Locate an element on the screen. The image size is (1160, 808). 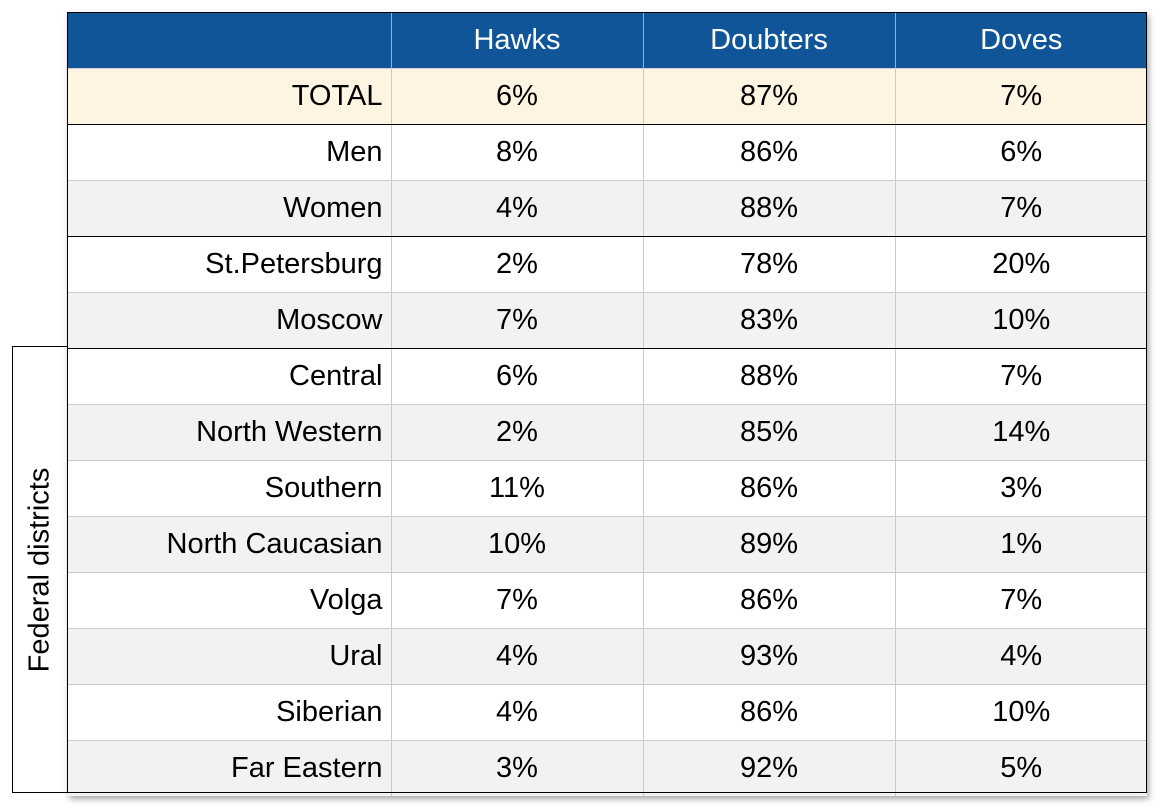
cell-hawks: 11% is located at coordinates (516, 488).